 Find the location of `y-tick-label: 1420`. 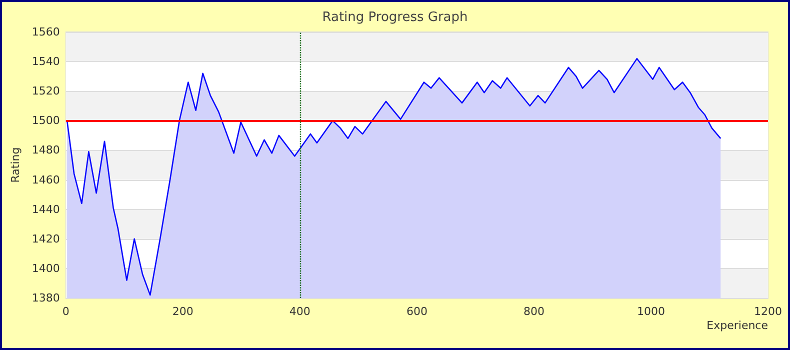

y-tick-label: 1420 is located at coordinates (46, 239).